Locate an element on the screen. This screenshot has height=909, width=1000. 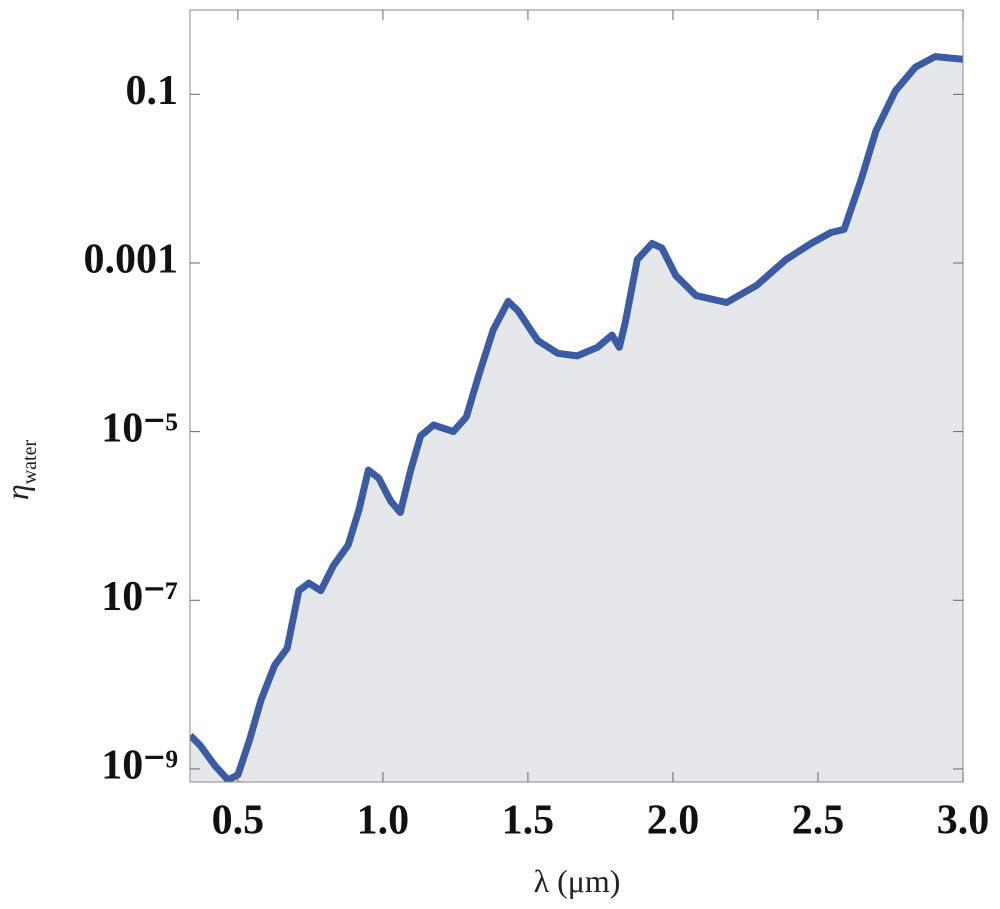
y-tick-label: 10⁻⁷ is located at coordinates (139, 597).